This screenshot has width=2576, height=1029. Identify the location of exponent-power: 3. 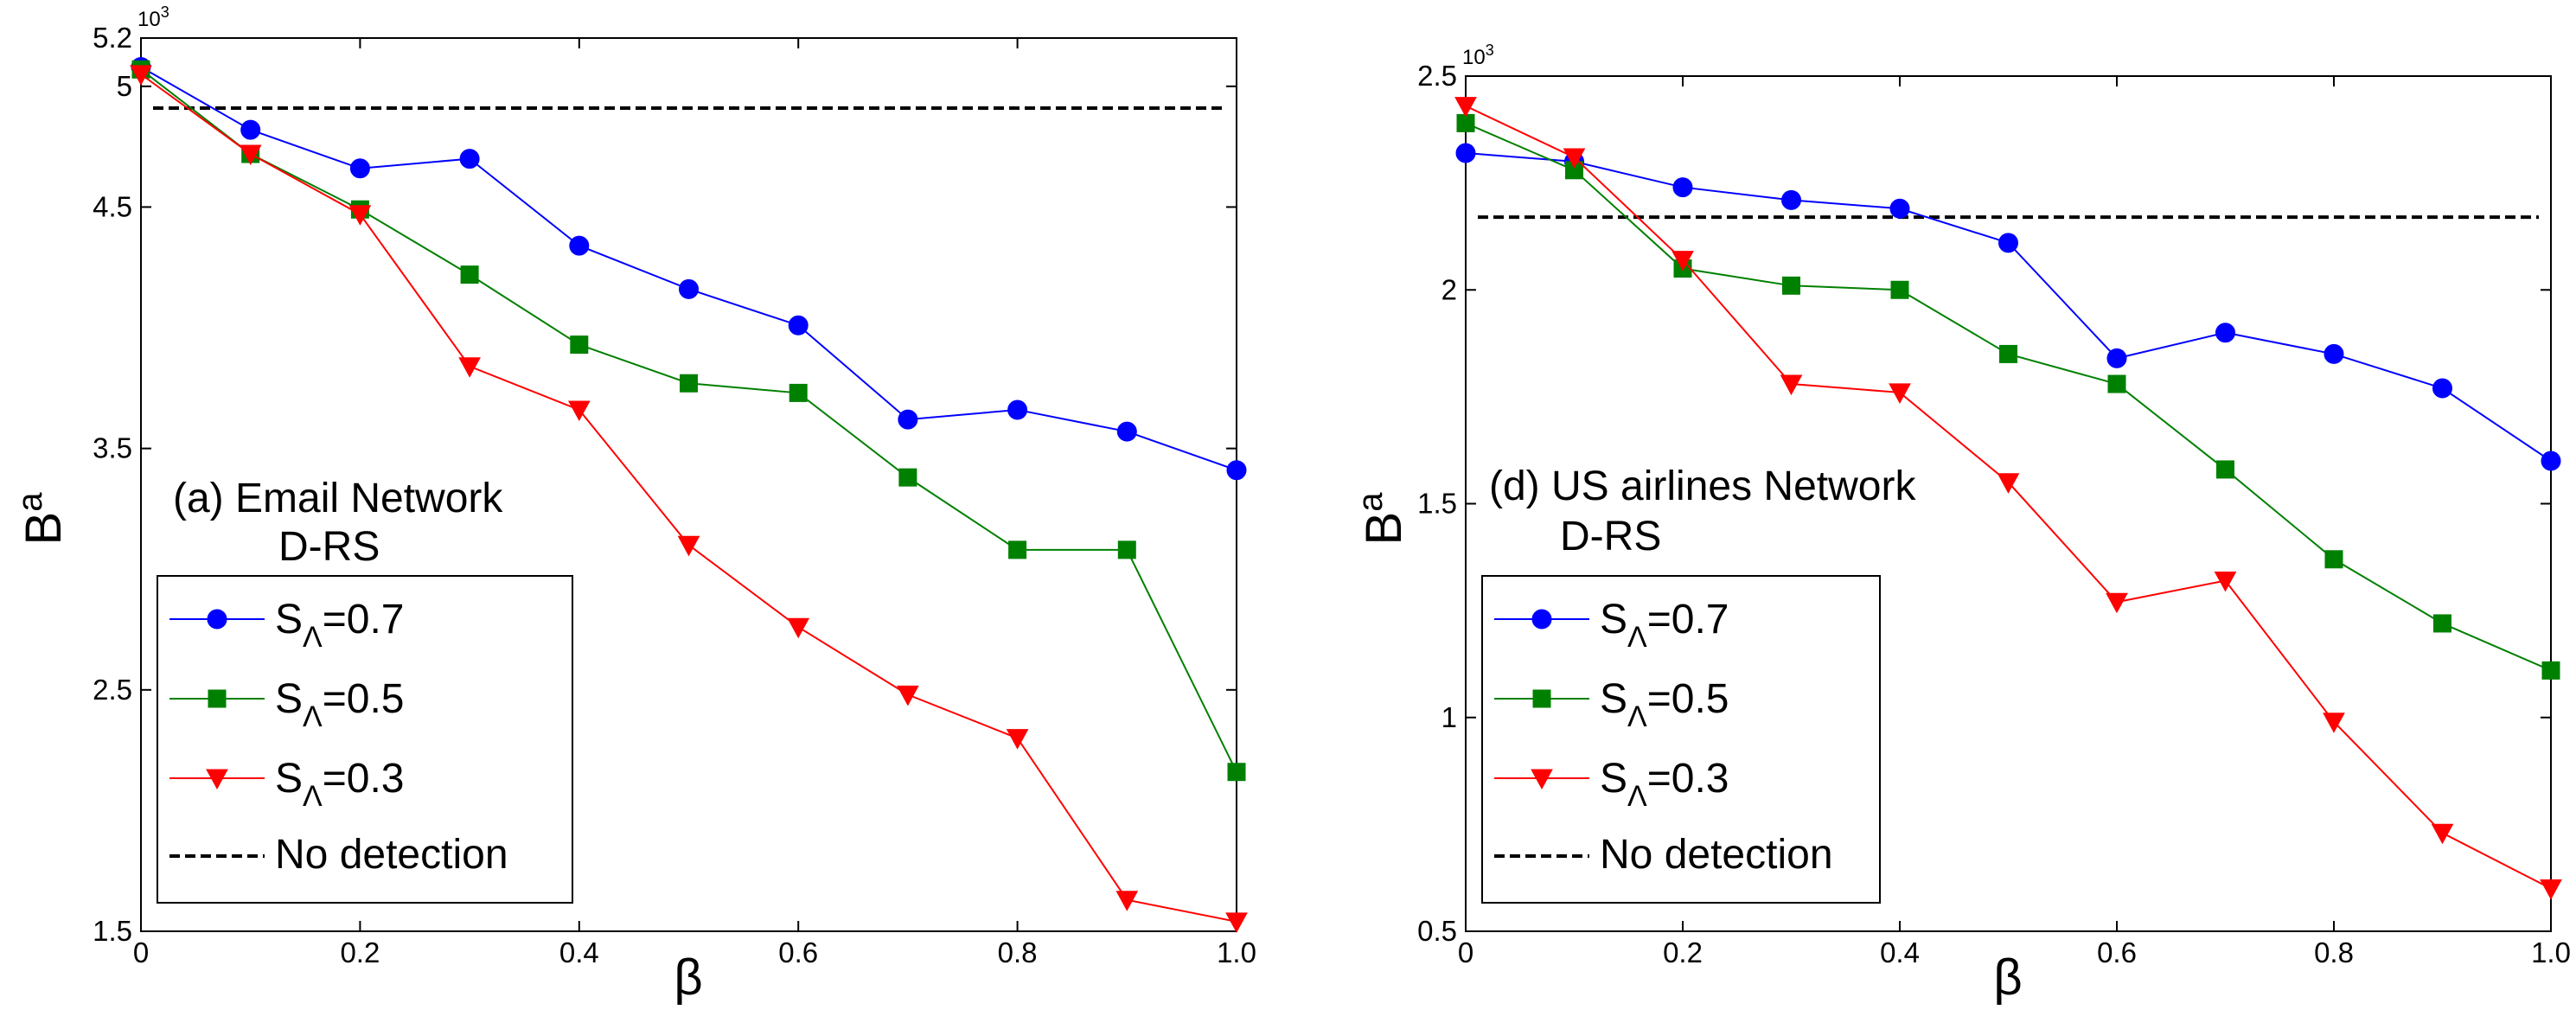
(165, 12).